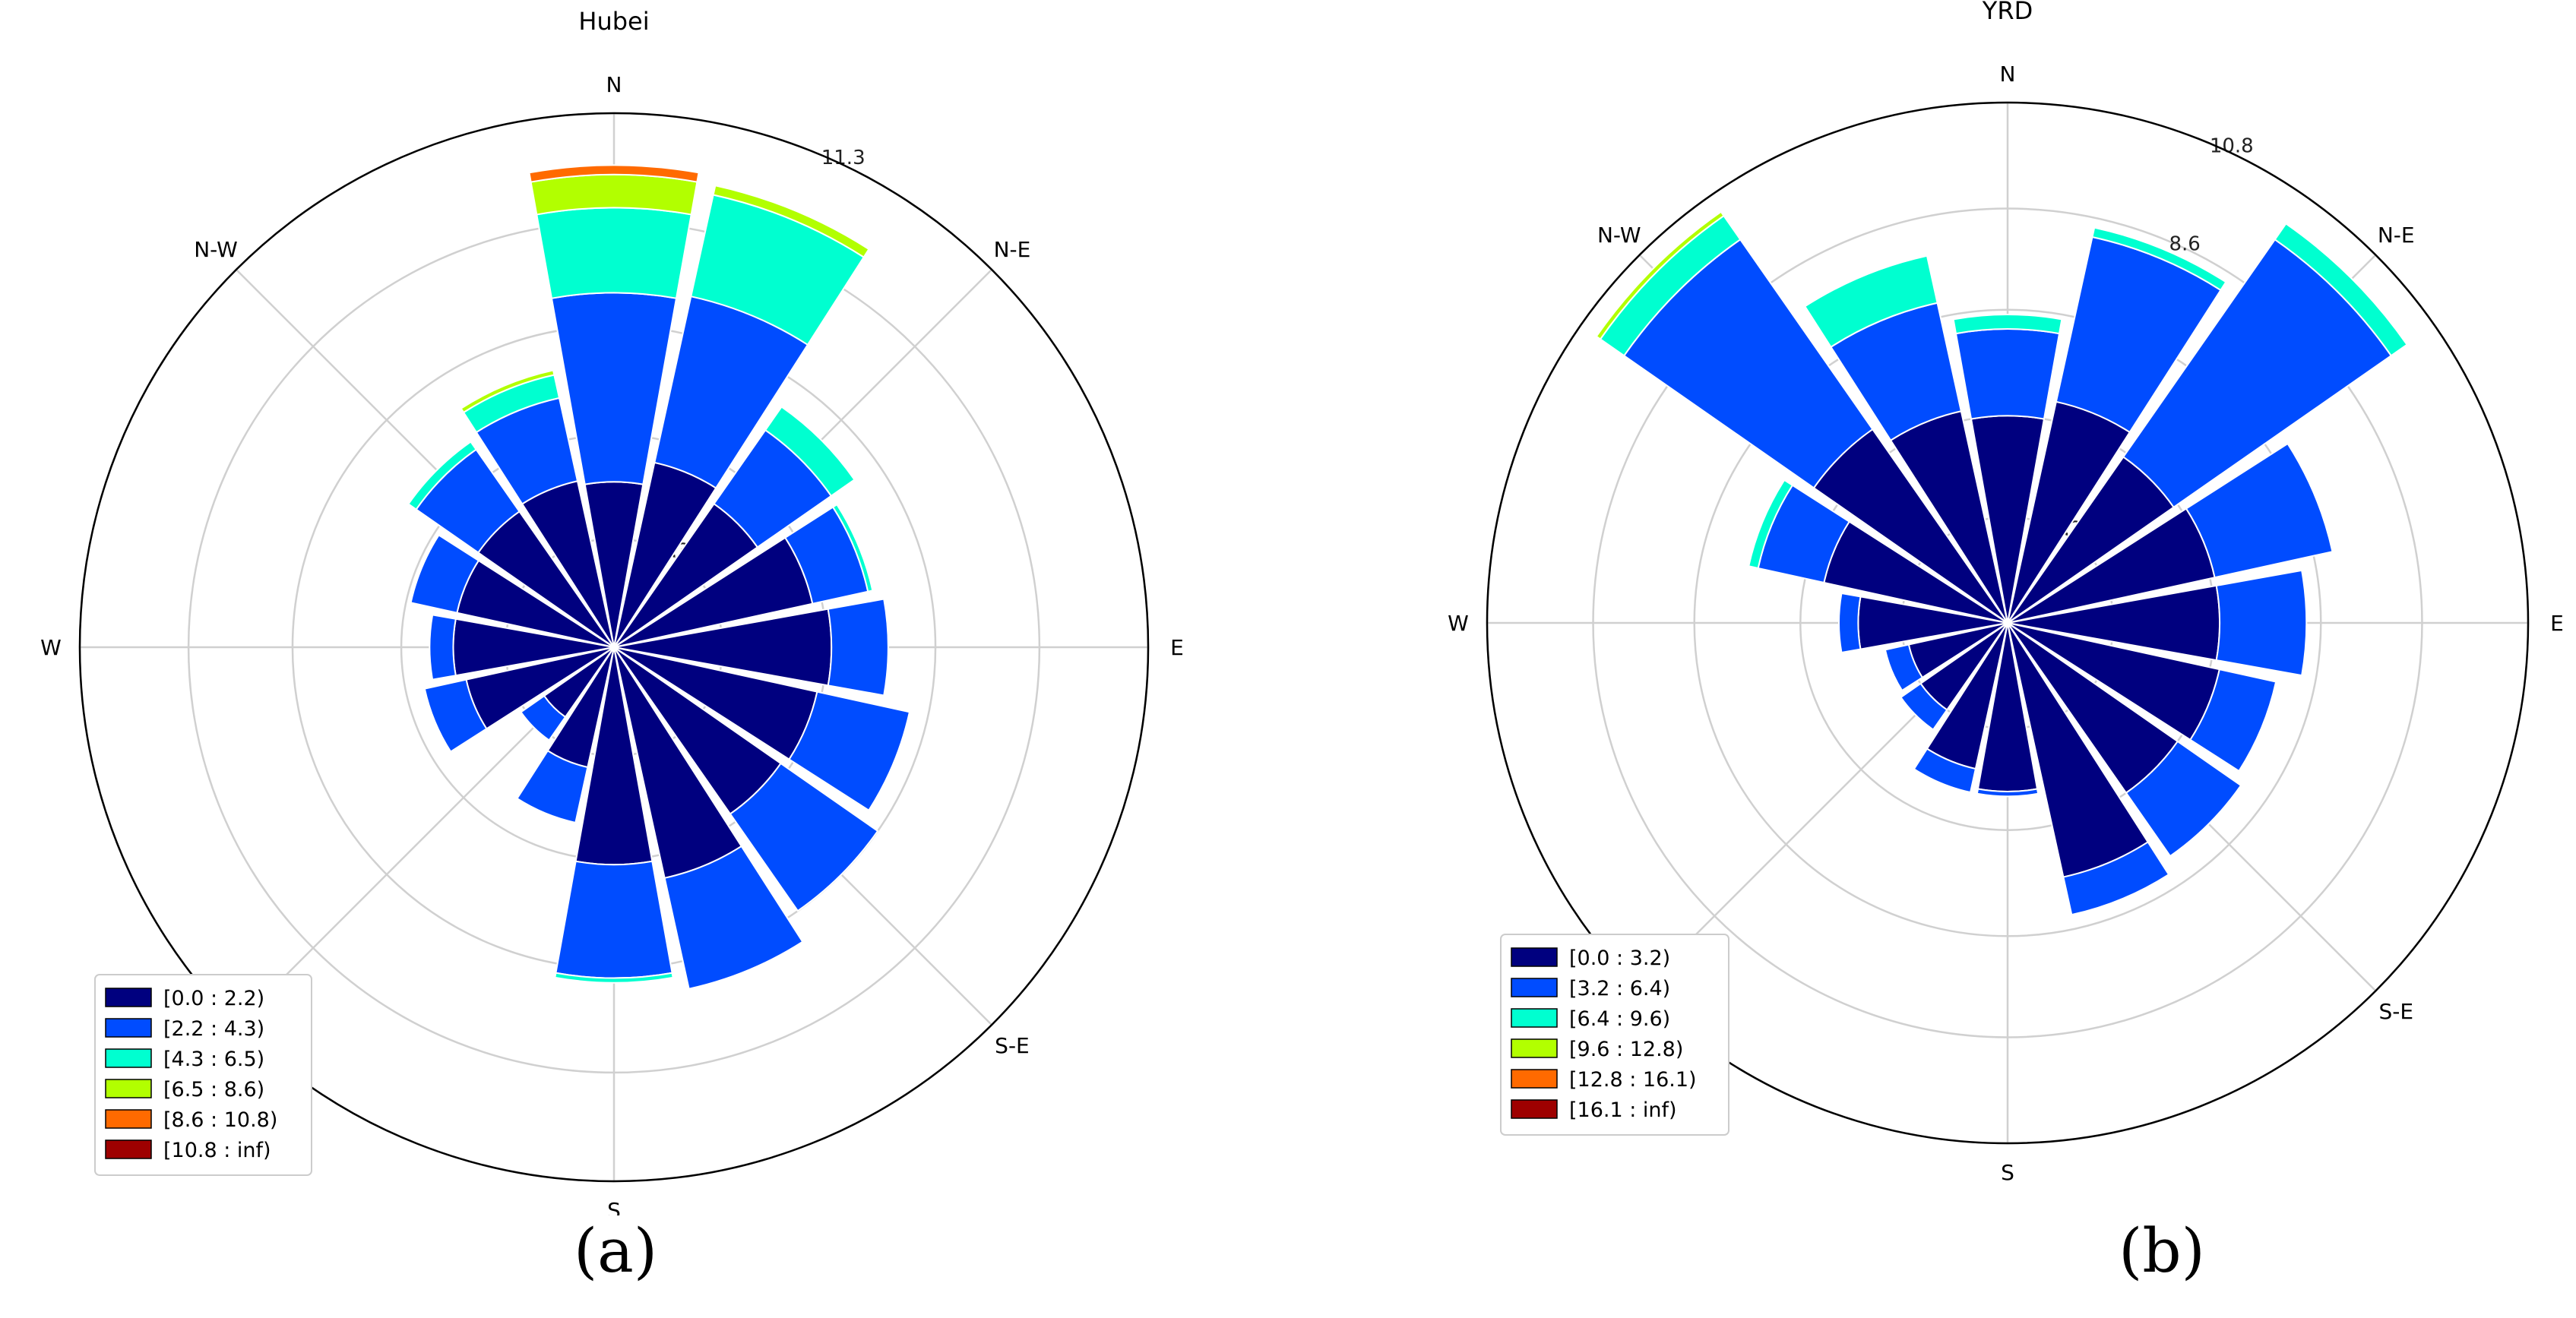  What do you see at coordinates (615, 1250) in the screenshot?
I see `caption-a: (a)` at bounding box center [615, 1250].